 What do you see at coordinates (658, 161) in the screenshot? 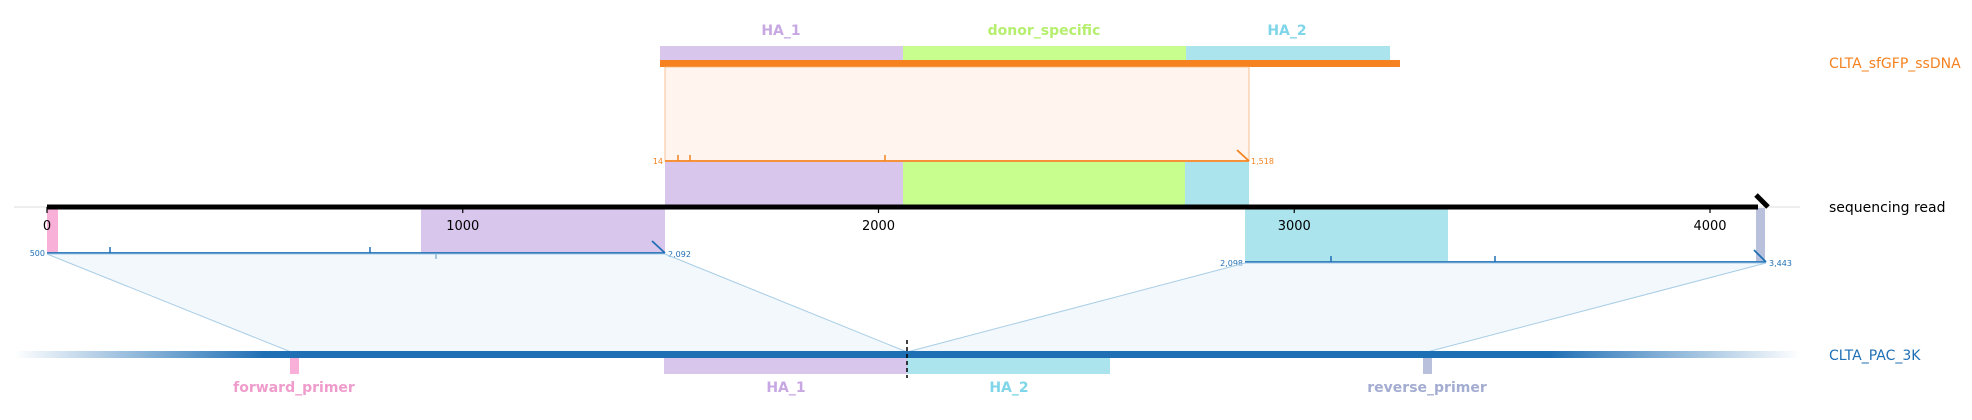
I see `donor-alignment-start-label: 14` at bounding box center [658, 161].